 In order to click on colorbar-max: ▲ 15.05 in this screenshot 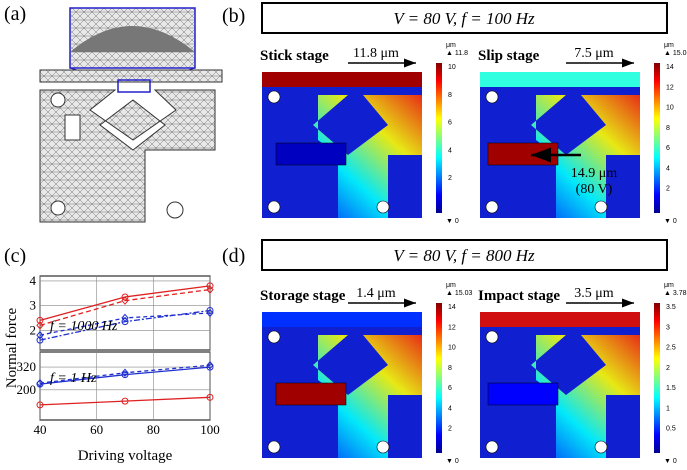, I will do `click(675, 53)`.